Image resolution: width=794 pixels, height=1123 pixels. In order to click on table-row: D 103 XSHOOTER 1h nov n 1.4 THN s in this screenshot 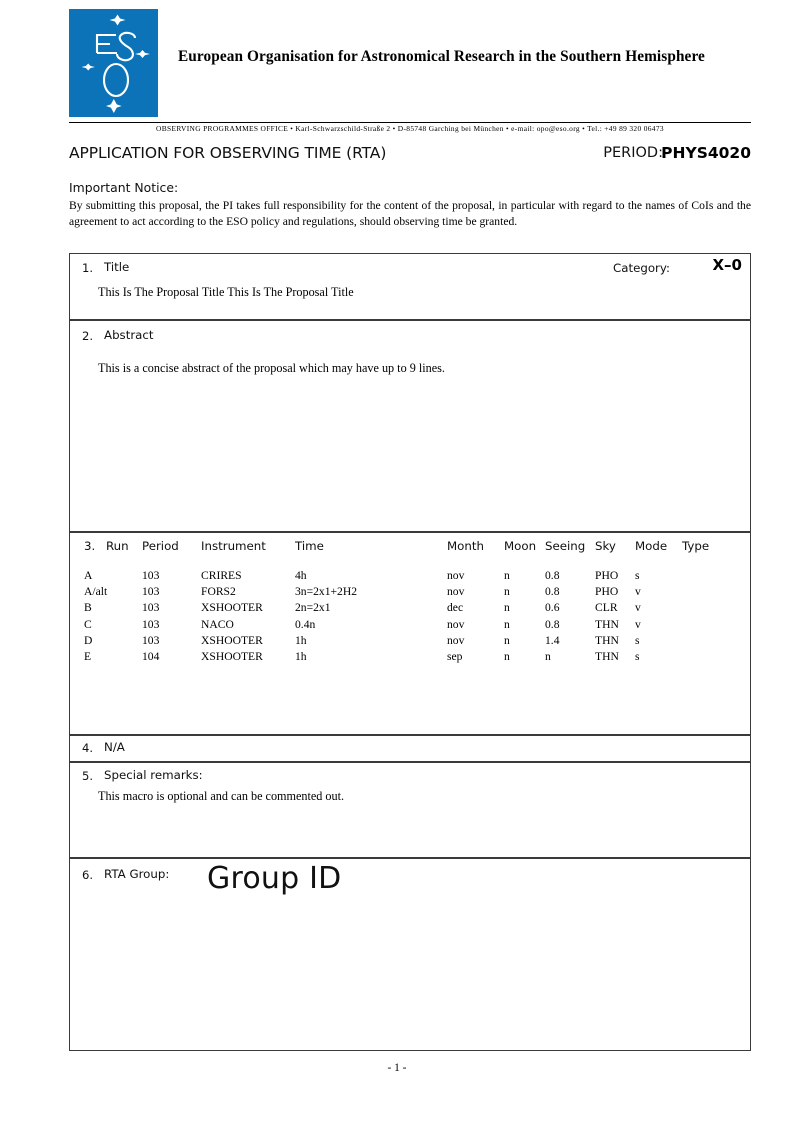, I will do `click(411, 642)`.